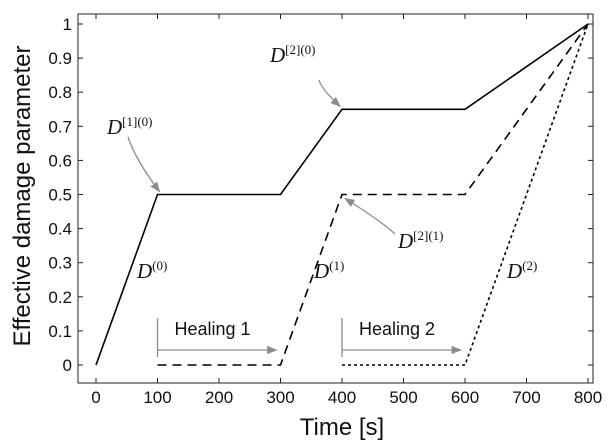 Image resolution: width=608 pixels, height=445 pixels. What do you see at coordinates (213, 329) in the screenshot?
I see `healing-label-0: Healing 1` at bounding box center [213, 329].